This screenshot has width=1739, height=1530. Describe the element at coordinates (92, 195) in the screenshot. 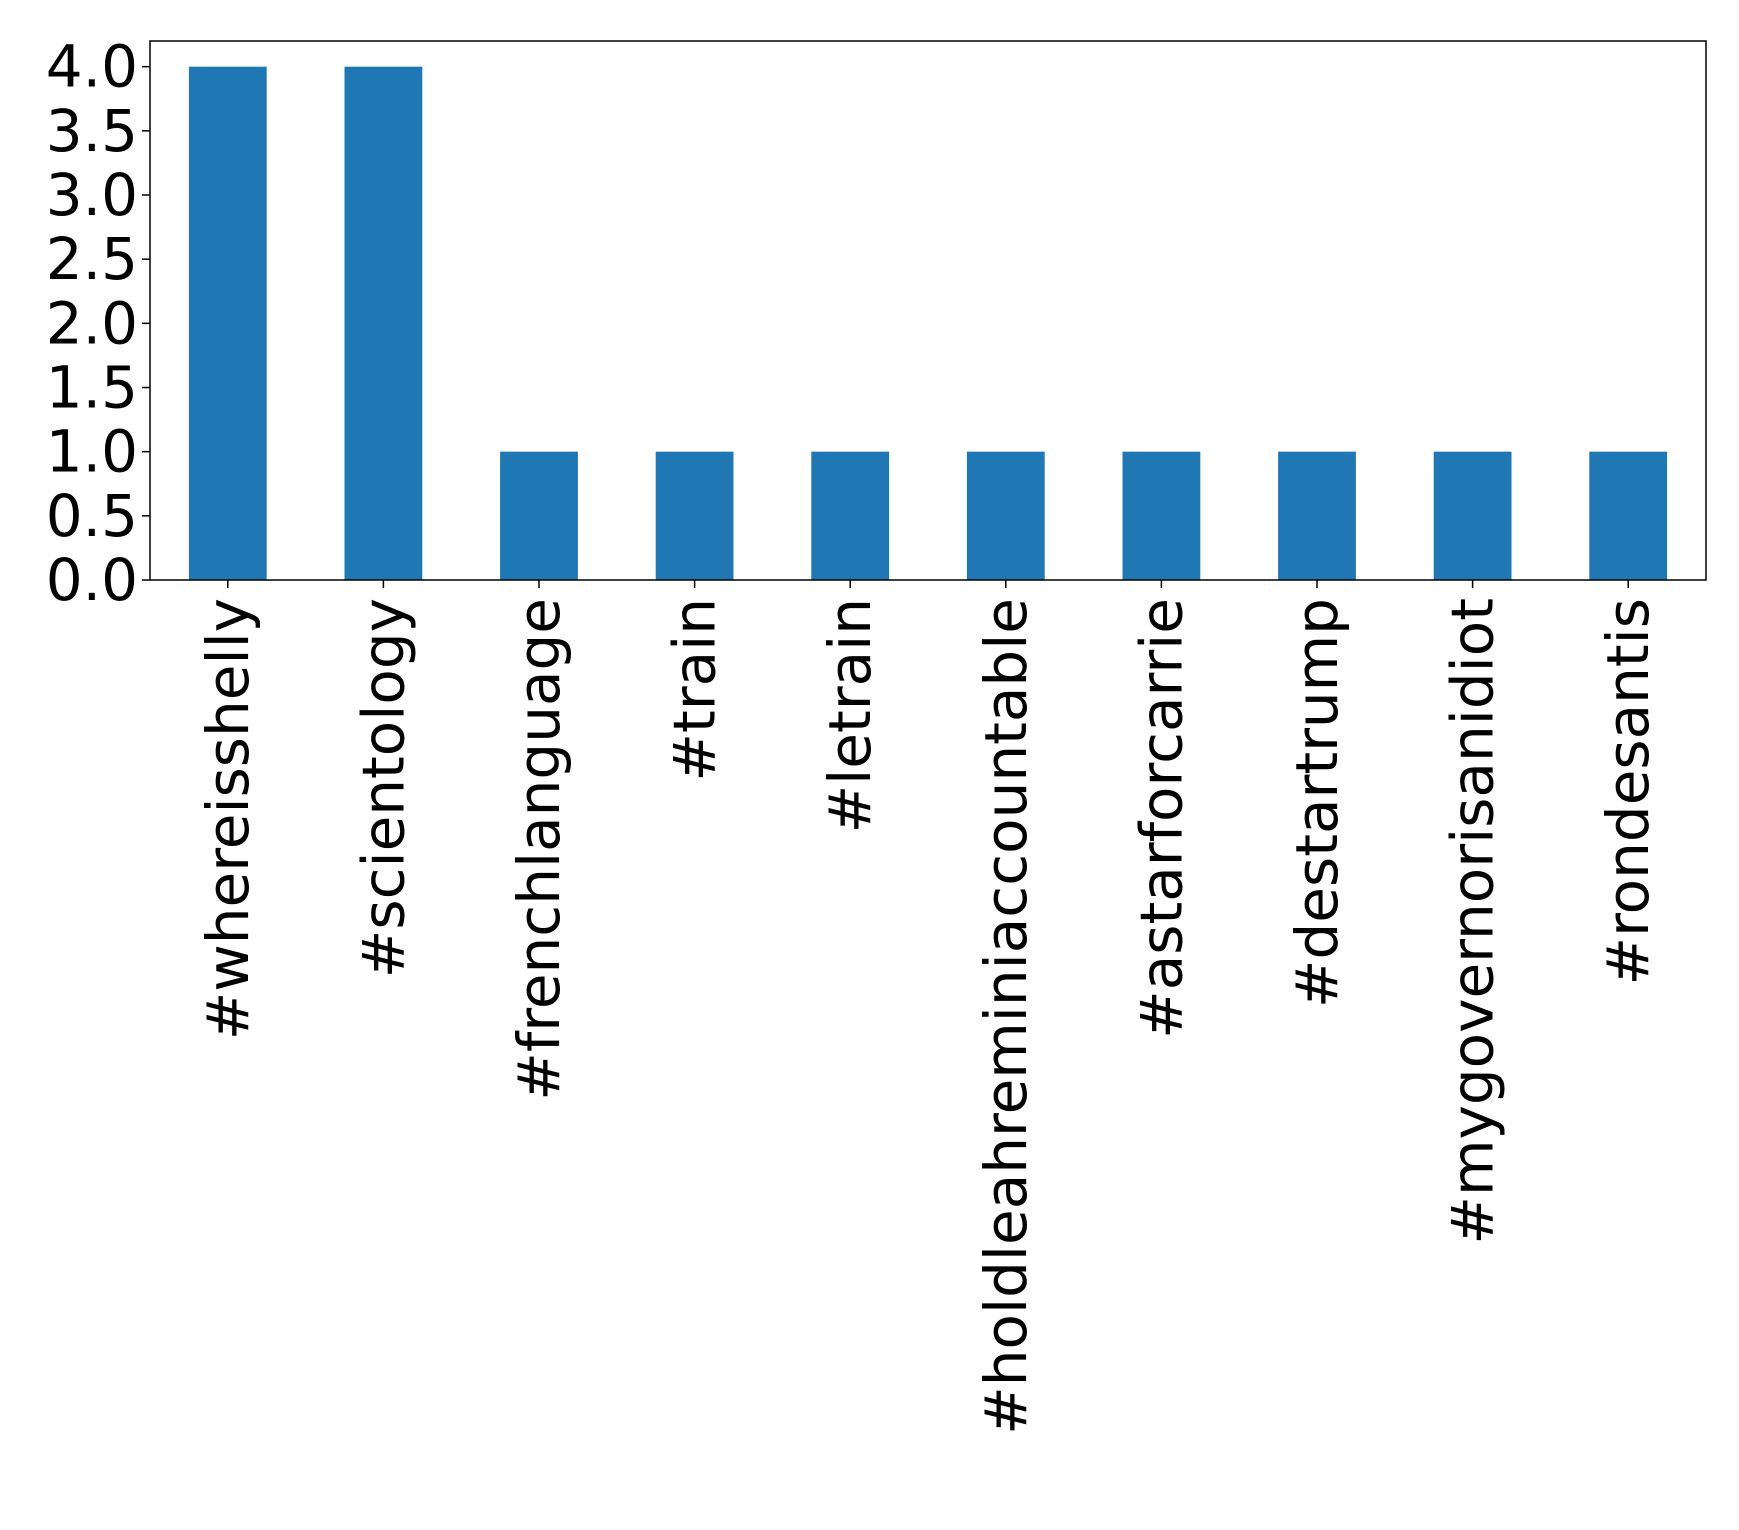

I see `y-tick-label: 3.0` at that location.